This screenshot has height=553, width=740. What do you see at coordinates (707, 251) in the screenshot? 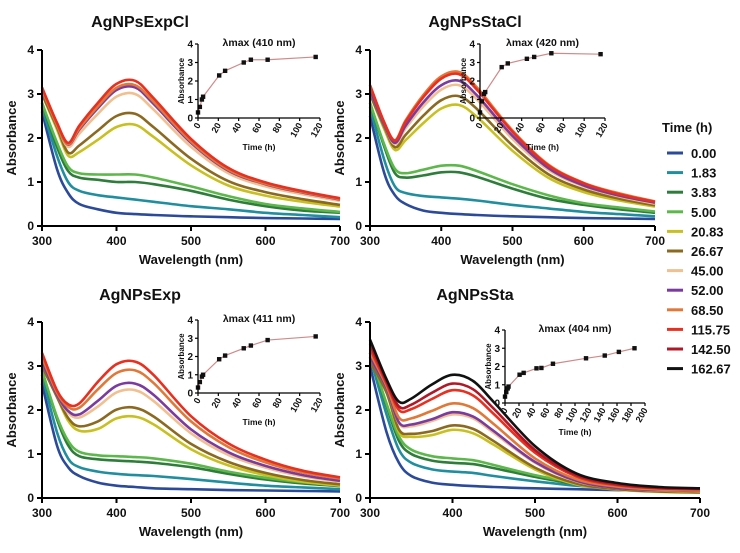
I see `legend-label: 26.67` at bounding box center [707, 251].